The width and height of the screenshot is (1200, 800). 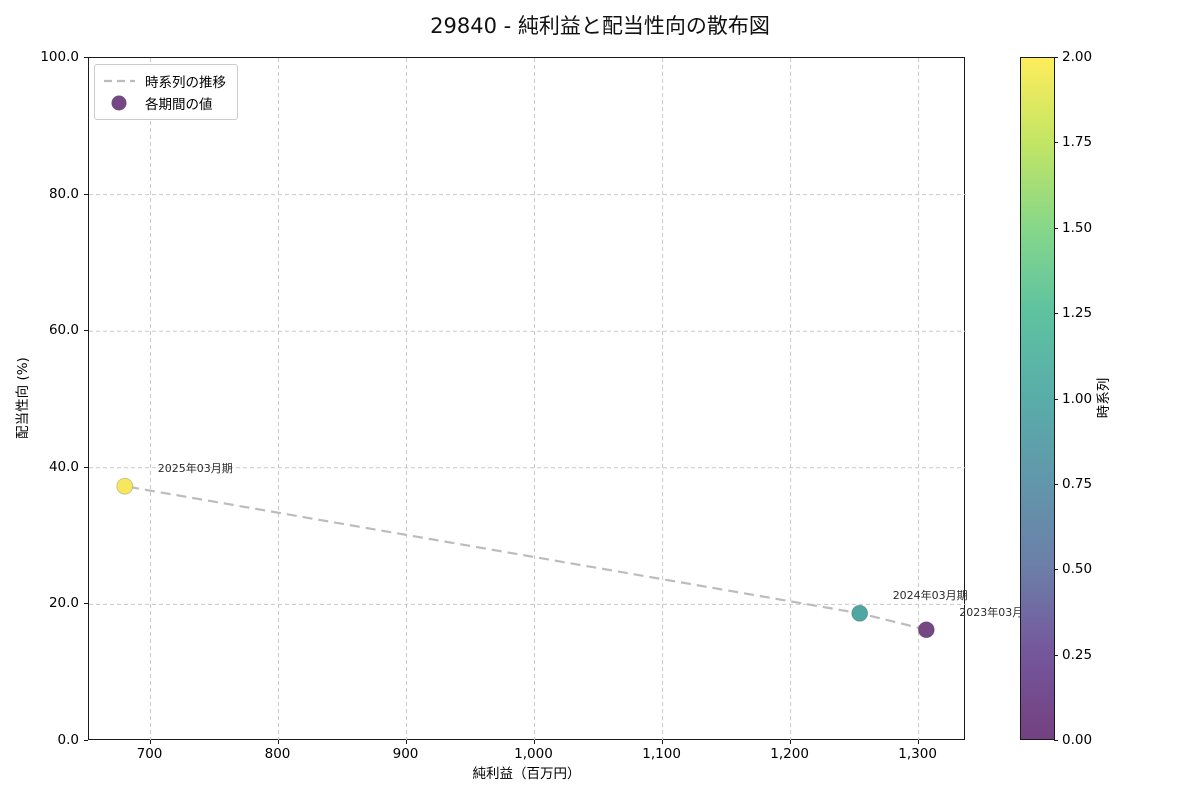 I want to click on y-tick-label: 60.0, so click(x=63, y=330).